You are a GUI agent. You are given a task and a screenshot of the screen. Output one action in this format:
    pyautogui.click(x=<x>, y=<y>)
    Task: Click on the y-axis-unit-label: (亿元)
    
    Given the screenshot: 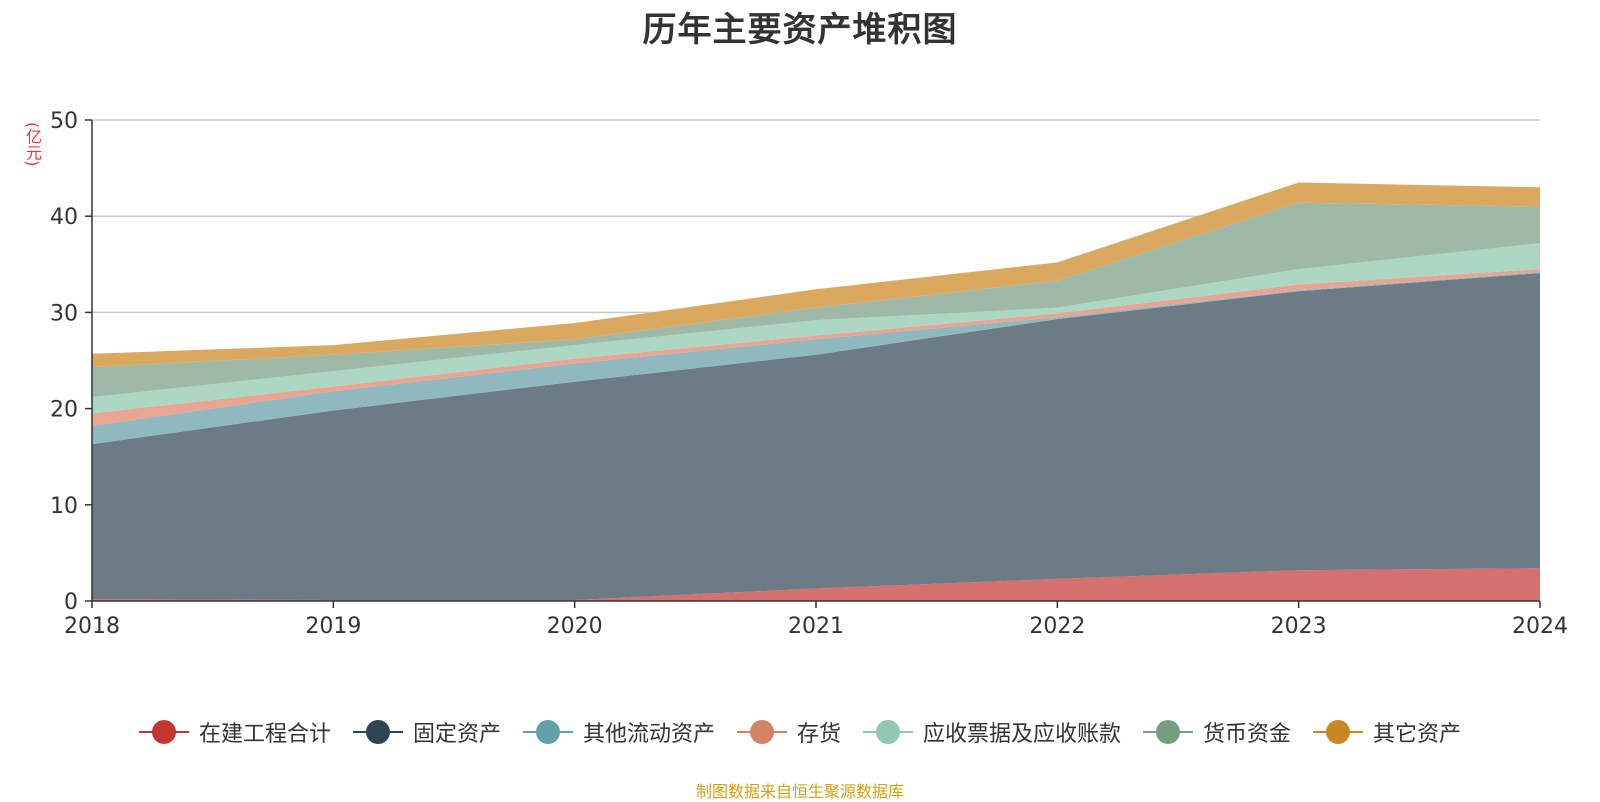 What is the action you would take?
    pyautogui.click(x=32, y=144)
    